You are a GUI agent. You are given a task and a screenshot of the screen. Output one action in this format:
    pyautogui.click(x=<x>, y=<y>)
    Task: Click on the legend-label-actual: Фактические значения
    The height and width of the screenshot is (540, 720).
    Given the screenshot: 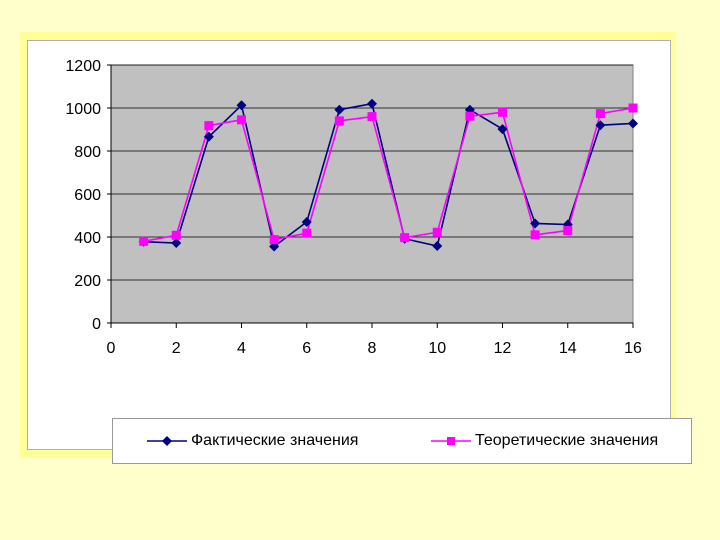 What is the action you would take?
    pyautogui.click(x=275, y=440)
    